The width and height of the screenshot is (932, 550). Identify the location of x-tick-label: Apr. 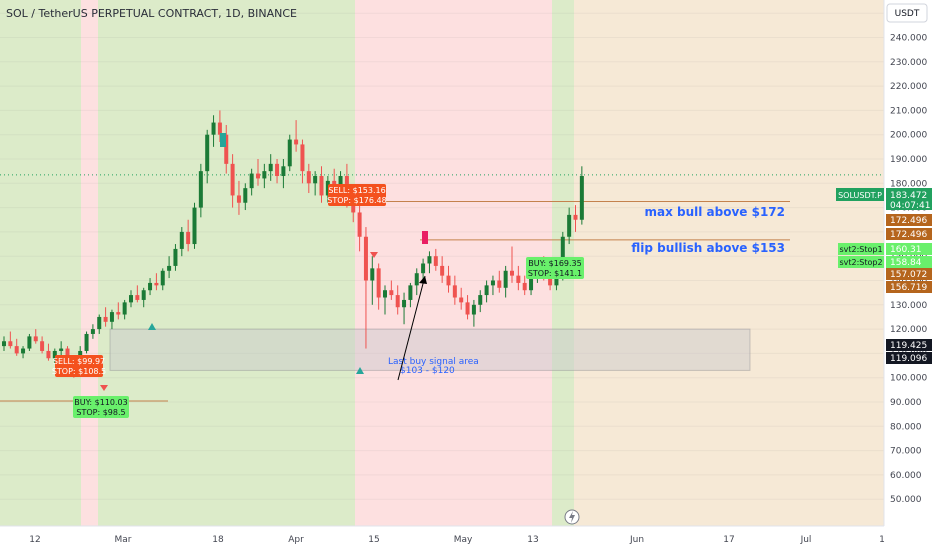
(296, 540).